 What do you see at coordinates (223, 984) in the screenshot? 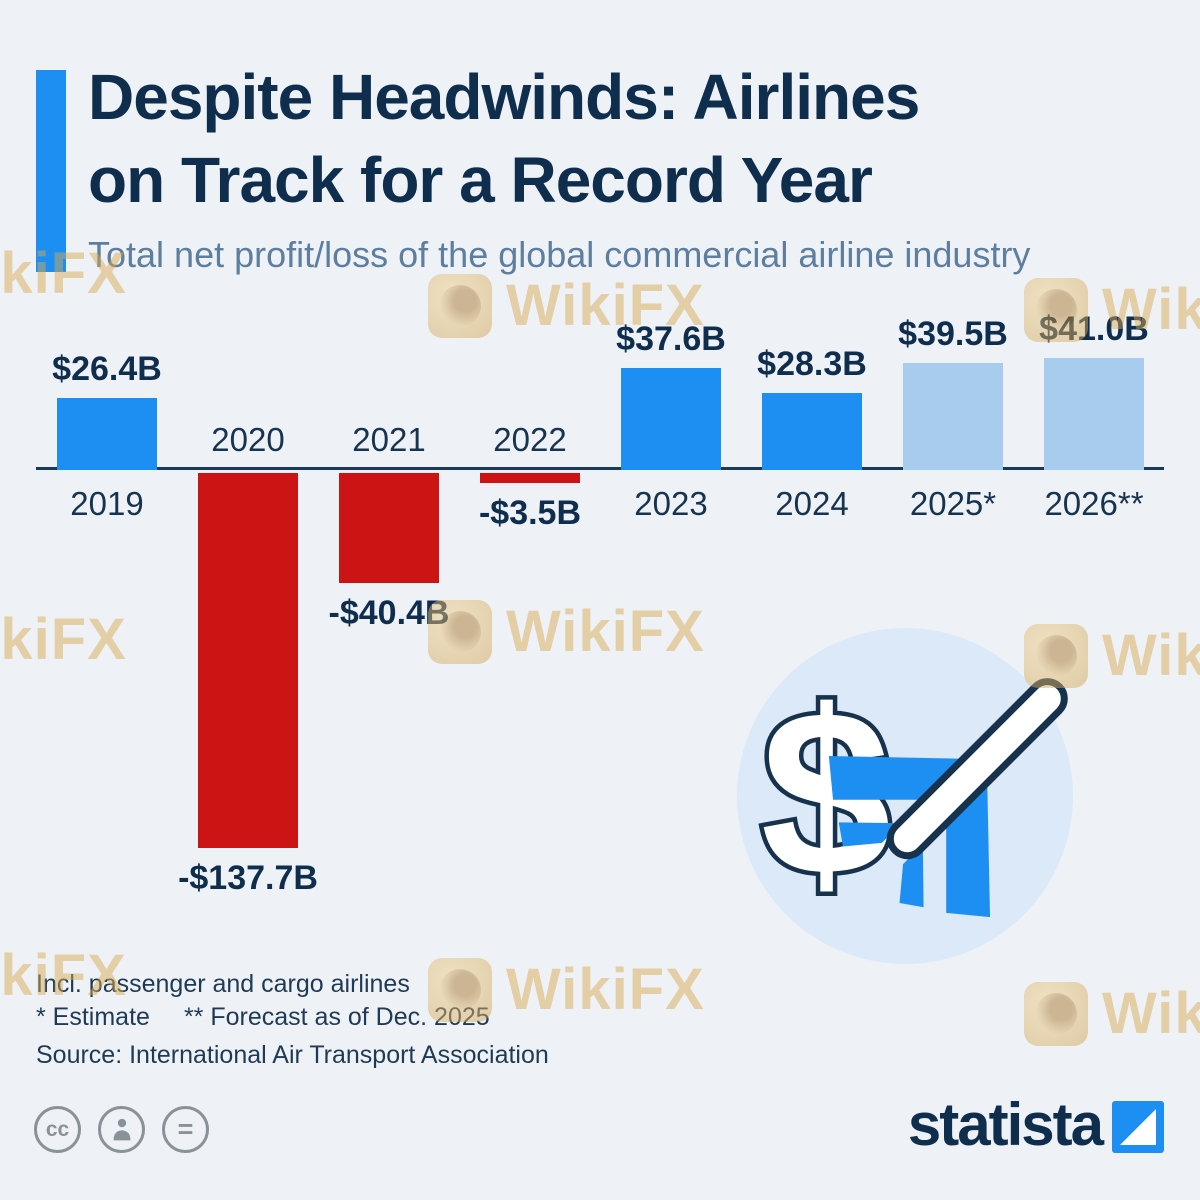
I see `footnote-scope: Incl. passenger and cargo airlines` at bounding box center [223, 984].